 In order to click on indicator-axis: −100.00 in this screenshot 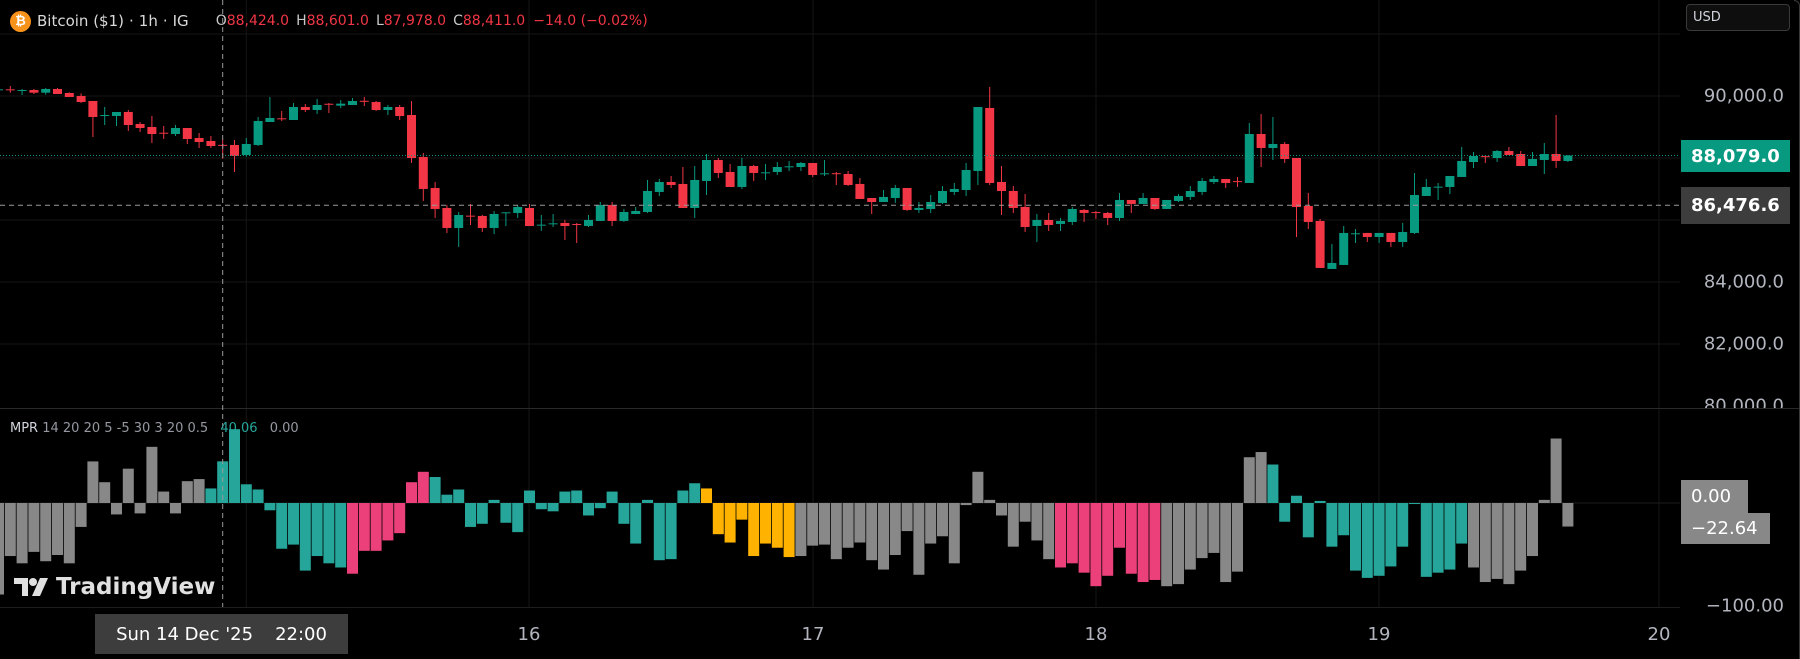, I will do `click(1740, 511)`.